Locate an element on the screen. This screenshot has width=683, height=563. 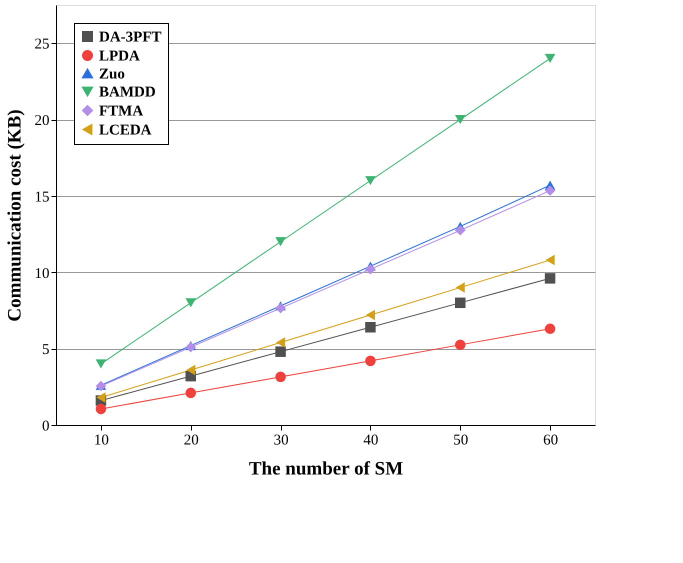
y-tick-label: 20 is located at coordinates (42, 121).